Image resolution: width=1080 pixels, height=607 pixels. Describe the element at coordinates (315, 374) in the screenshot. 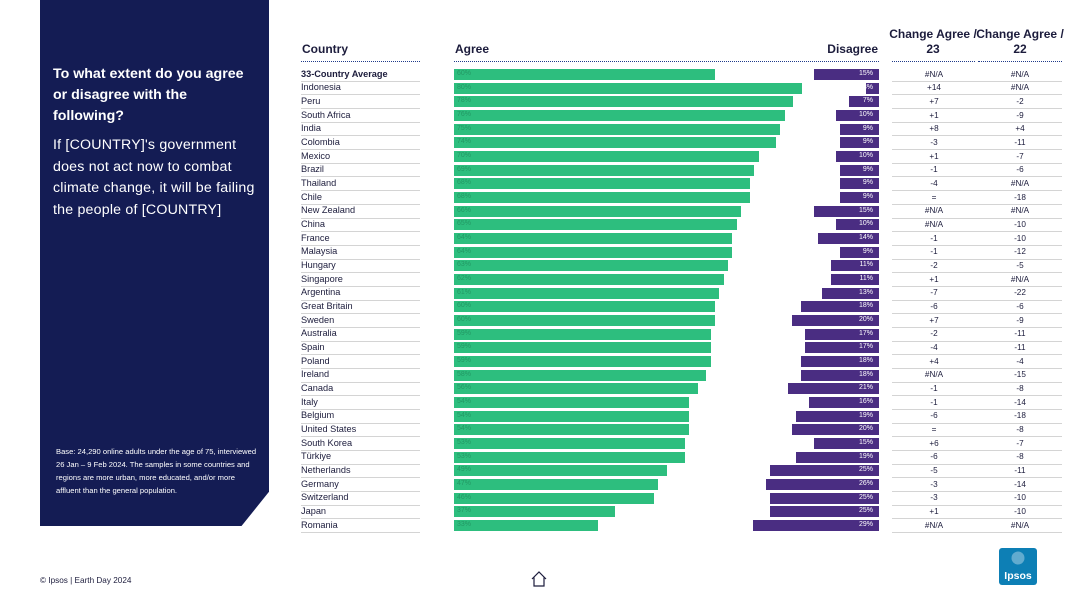

I see `country-label: Ireland` at that location.